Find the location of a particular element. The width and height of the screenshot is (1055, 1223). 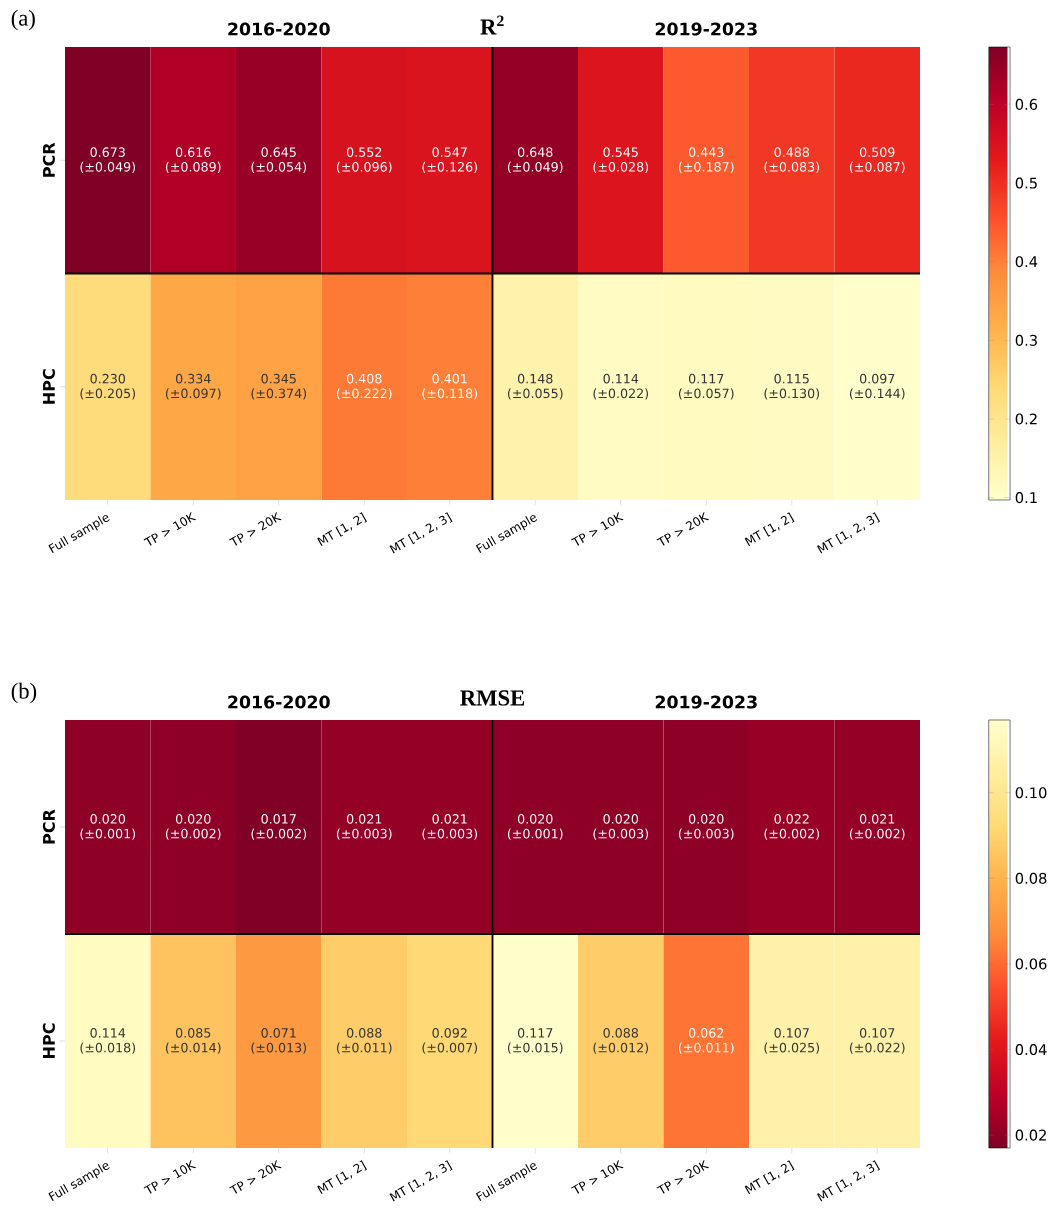

chart-title: RMSE is located at coordinates (492, 698).